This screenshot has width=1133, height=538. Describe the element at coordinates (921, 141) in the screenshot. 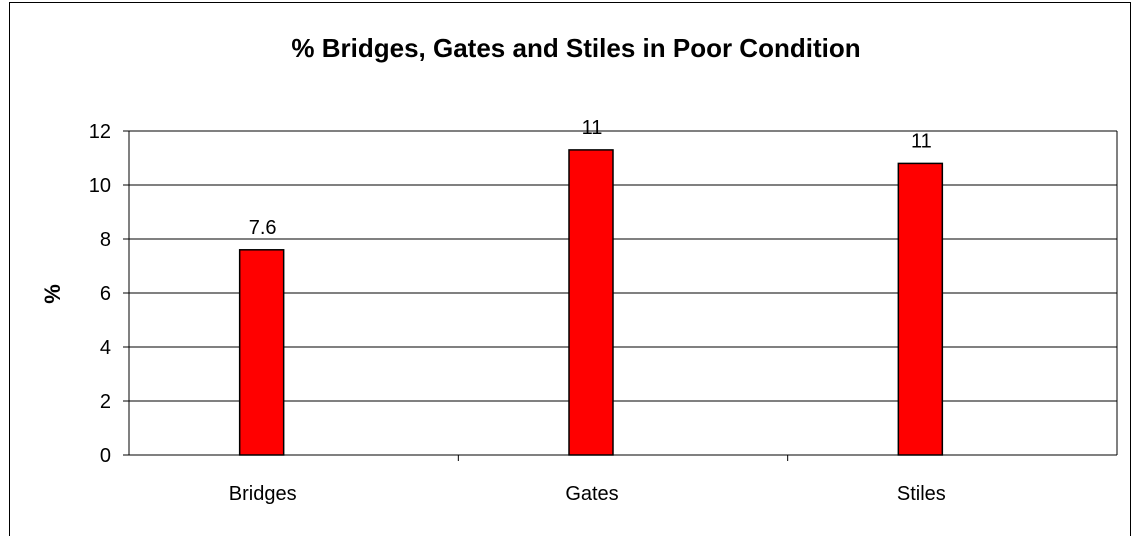

I see `data-label-stiles: 11` at that location.